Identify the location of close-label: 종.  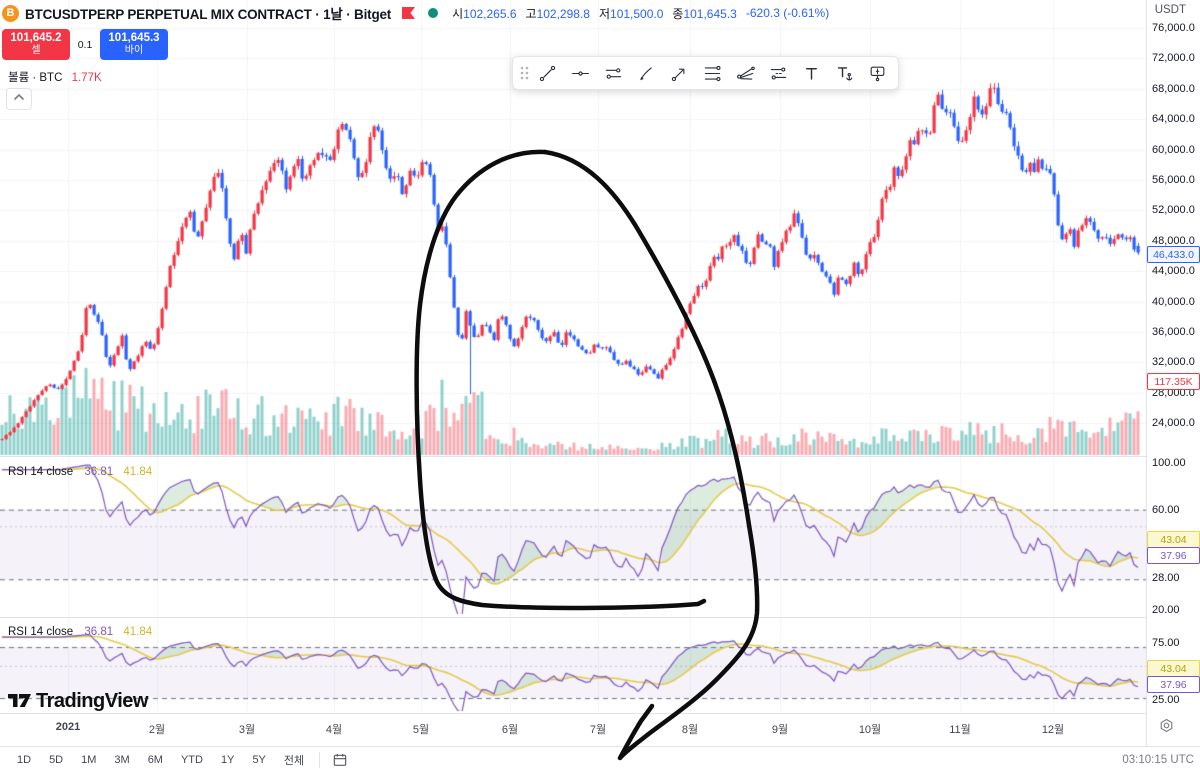
(677, 14).